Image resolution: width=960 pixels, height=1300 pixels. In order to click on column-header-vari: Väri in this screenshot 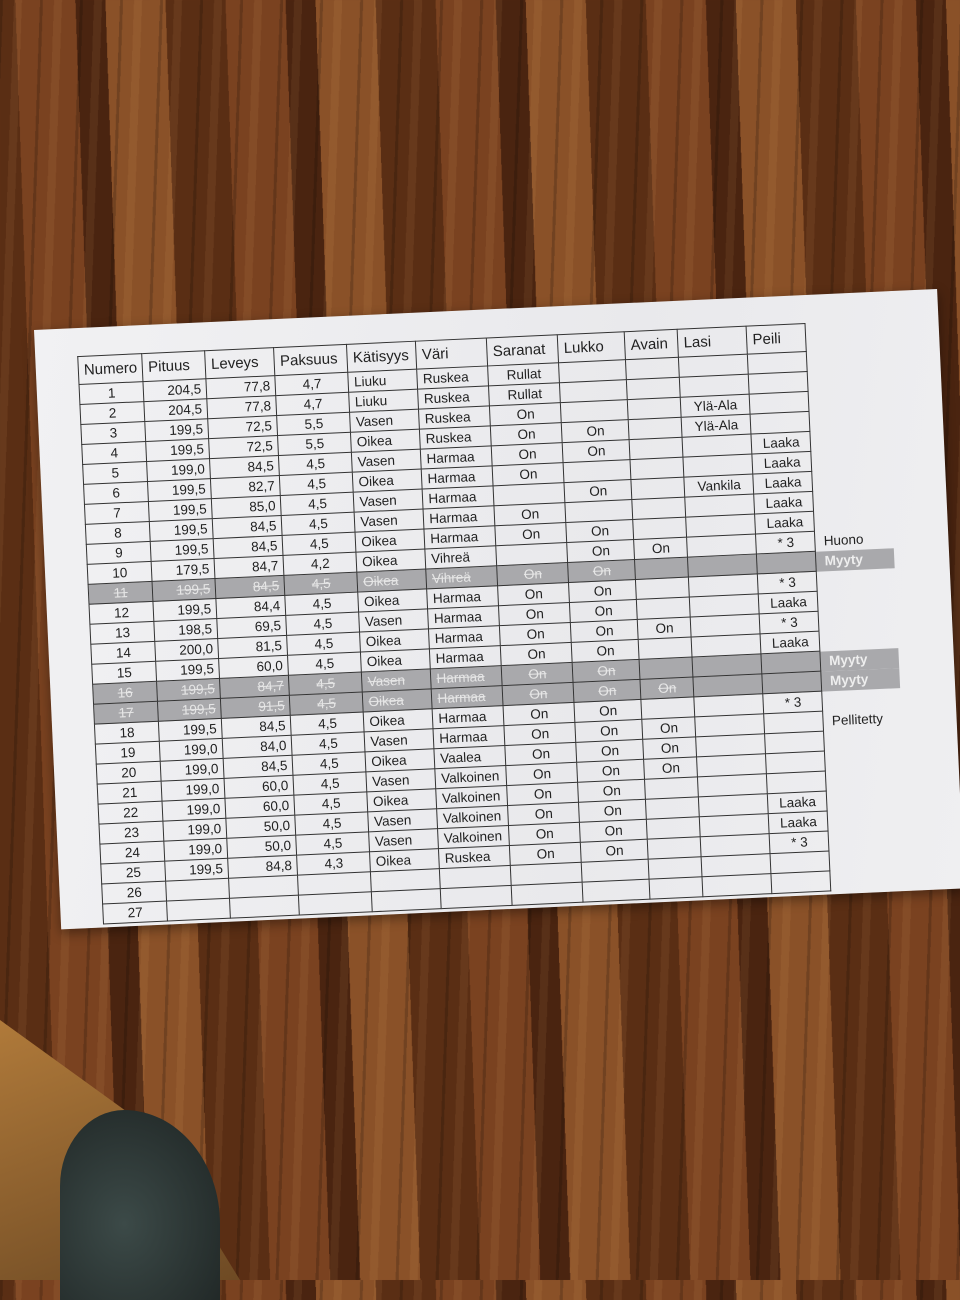, I will do `click(451, 353)`.